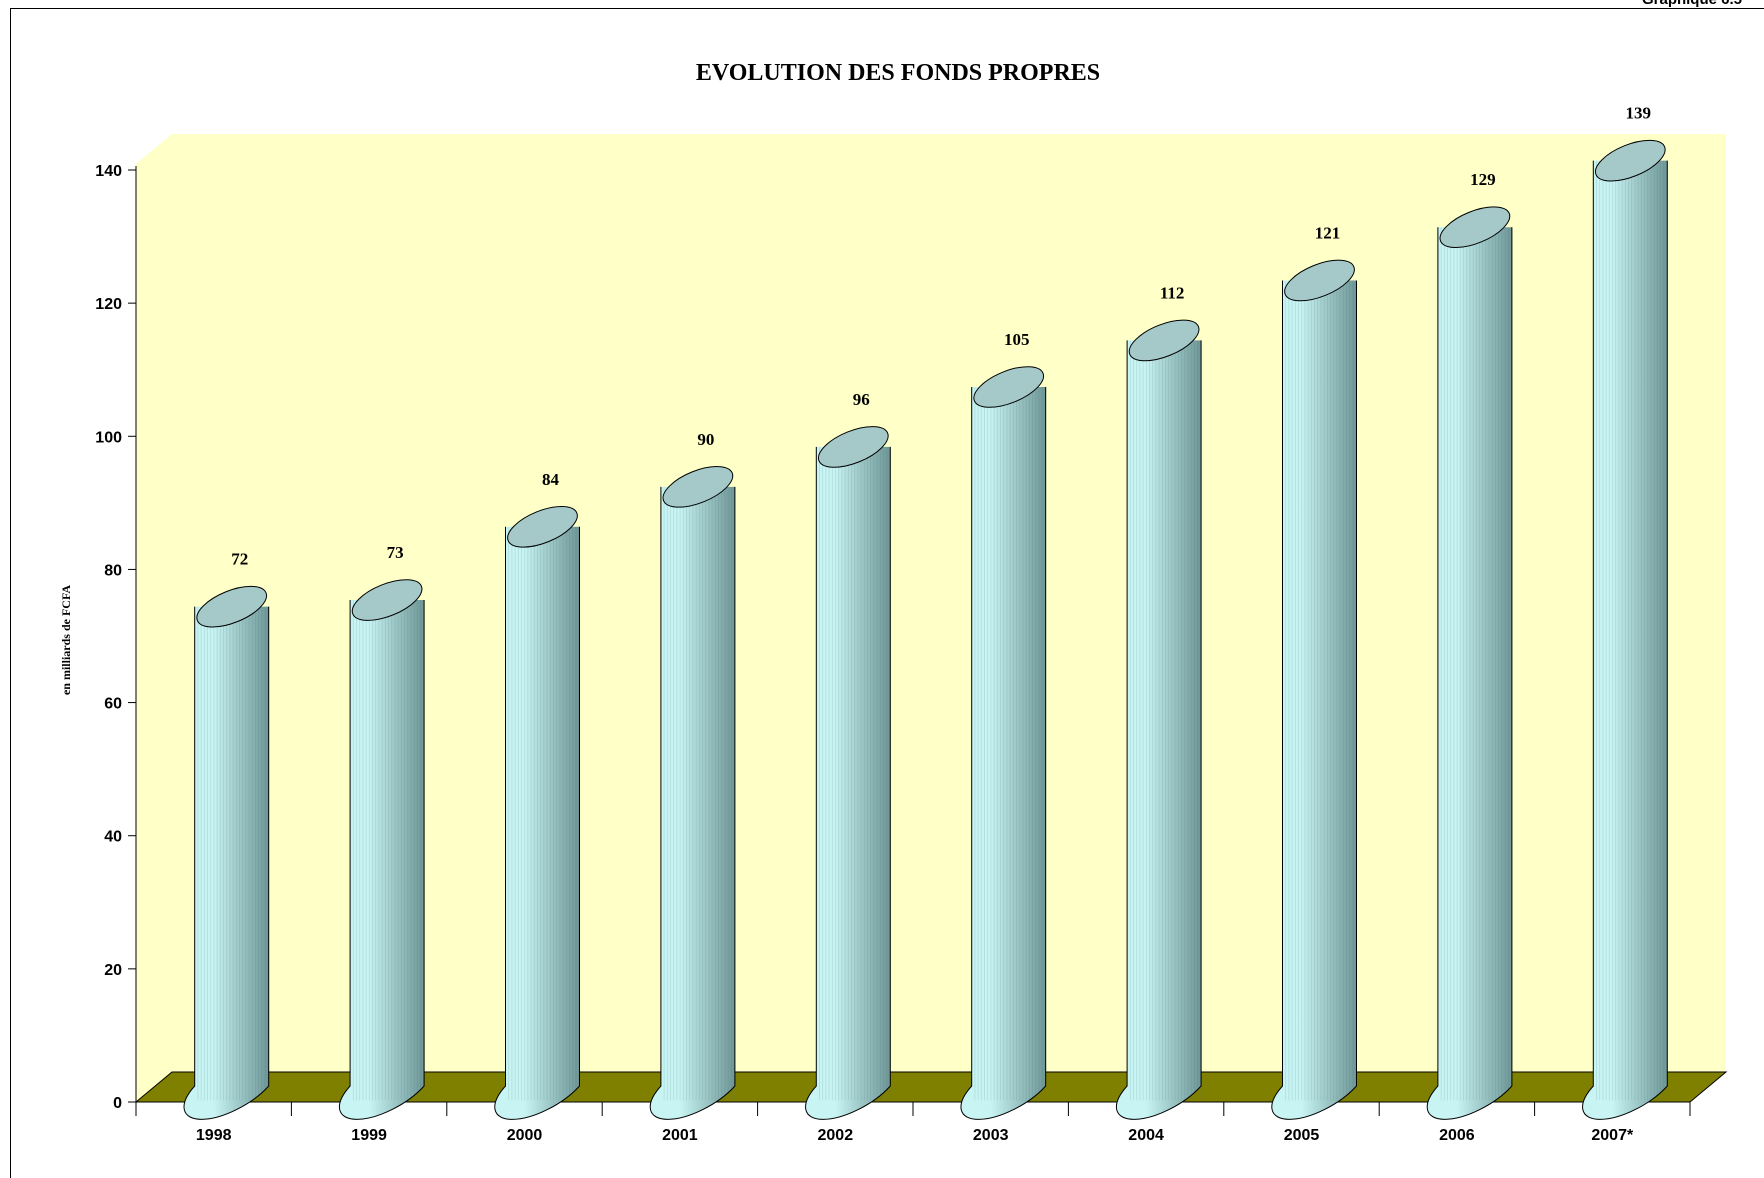 The height and width of the screenshot is (1178, 1764). I want to click on y-tick-label: 140, so click(108, 171).